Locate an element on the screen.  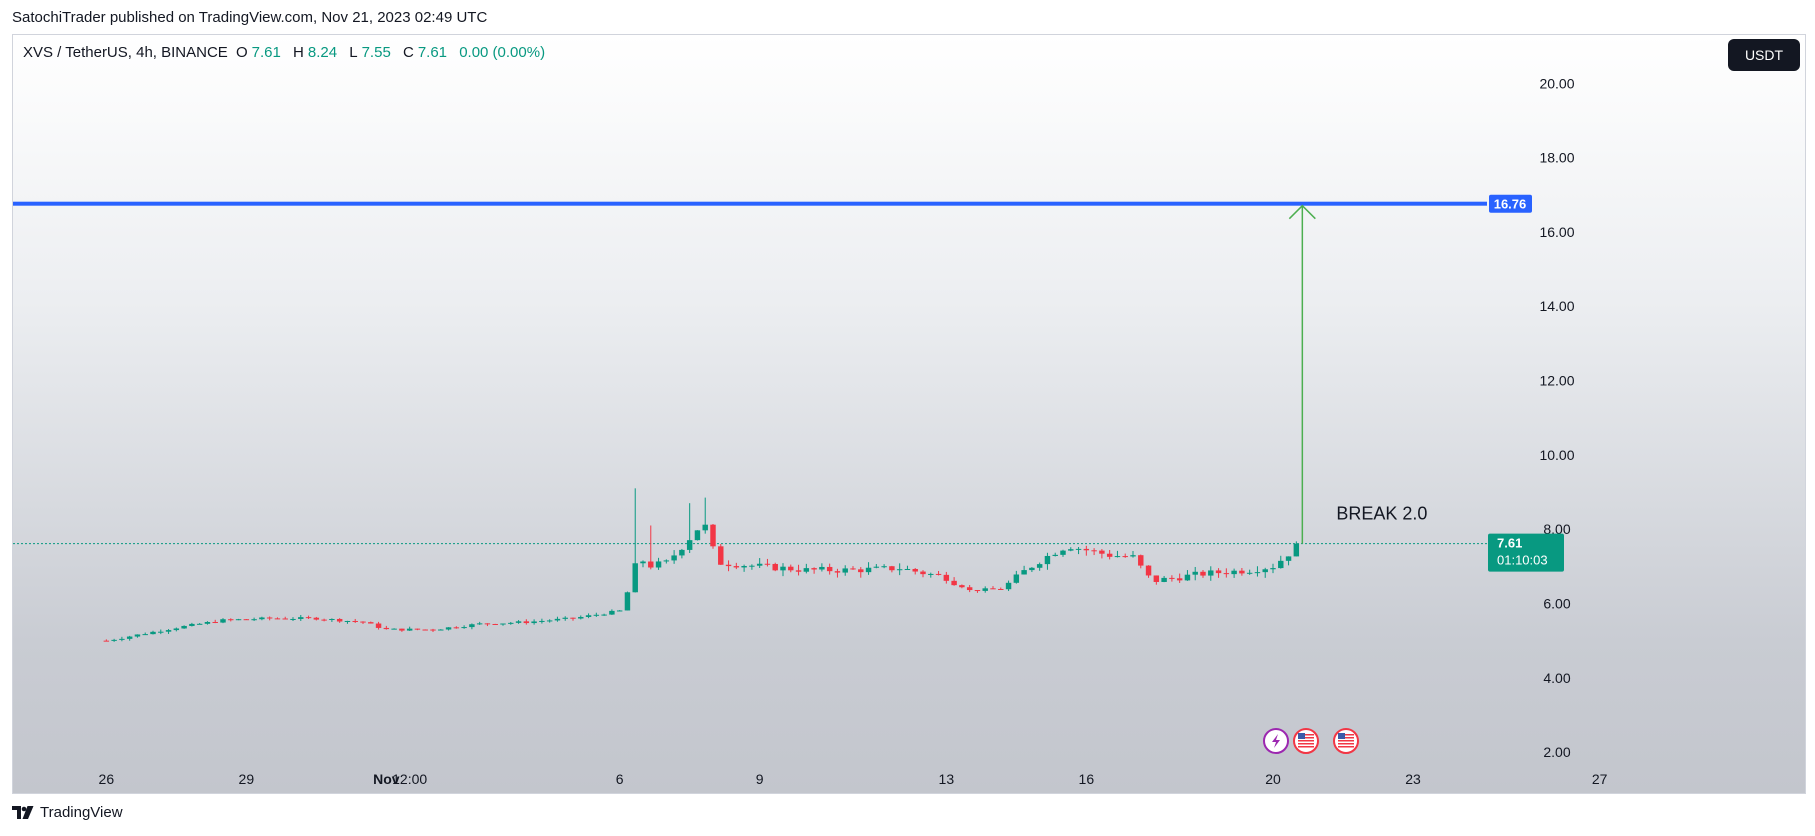
currency-button: USDT is located at coordinates (1764, 55).